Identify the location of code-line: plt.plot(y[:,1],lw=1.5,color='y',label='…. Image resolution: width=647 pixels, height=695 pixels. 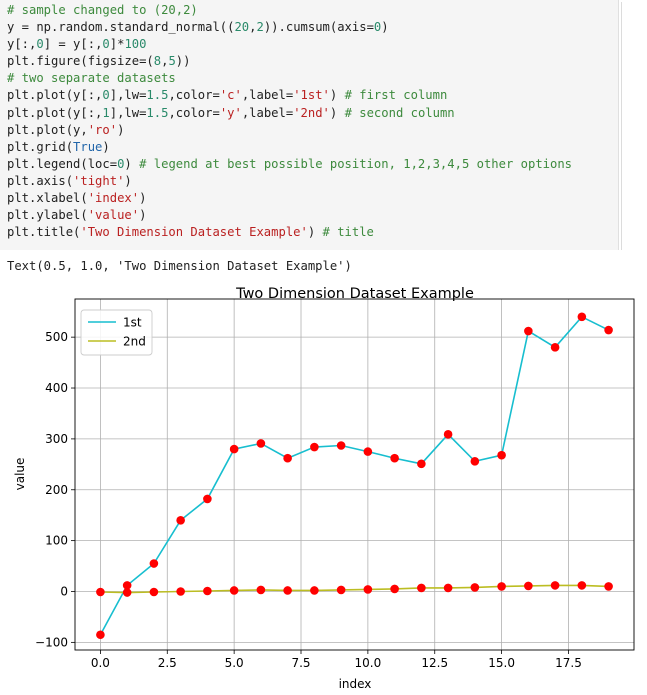
(289, 113).